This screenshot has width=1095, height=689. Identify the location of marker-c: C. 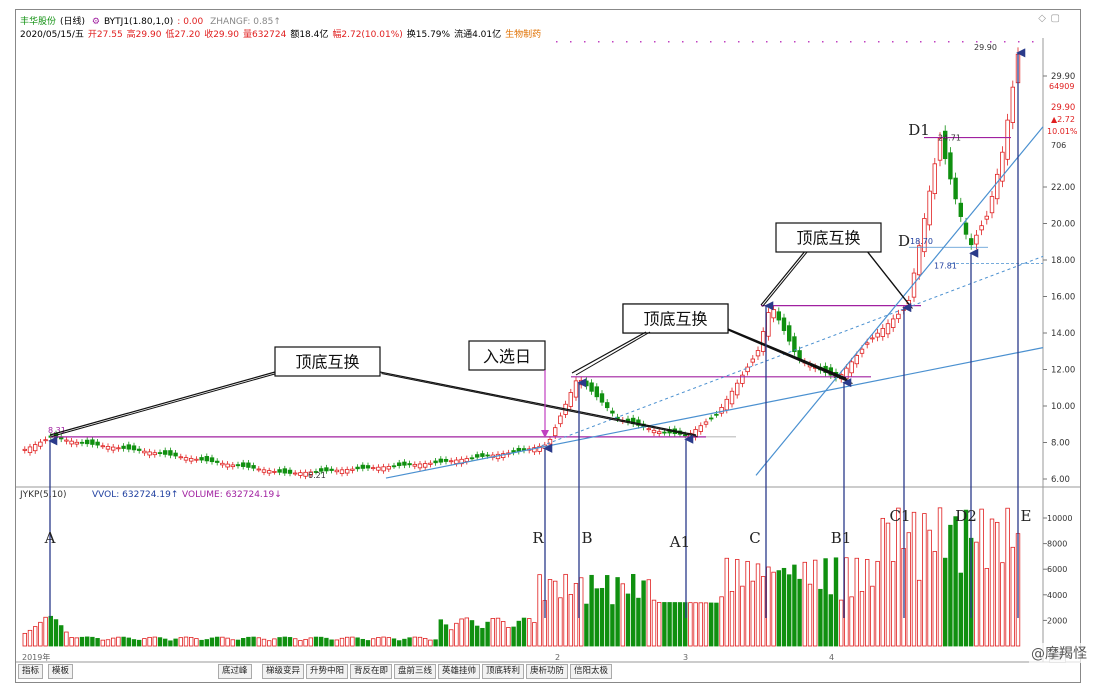
(761, 459).